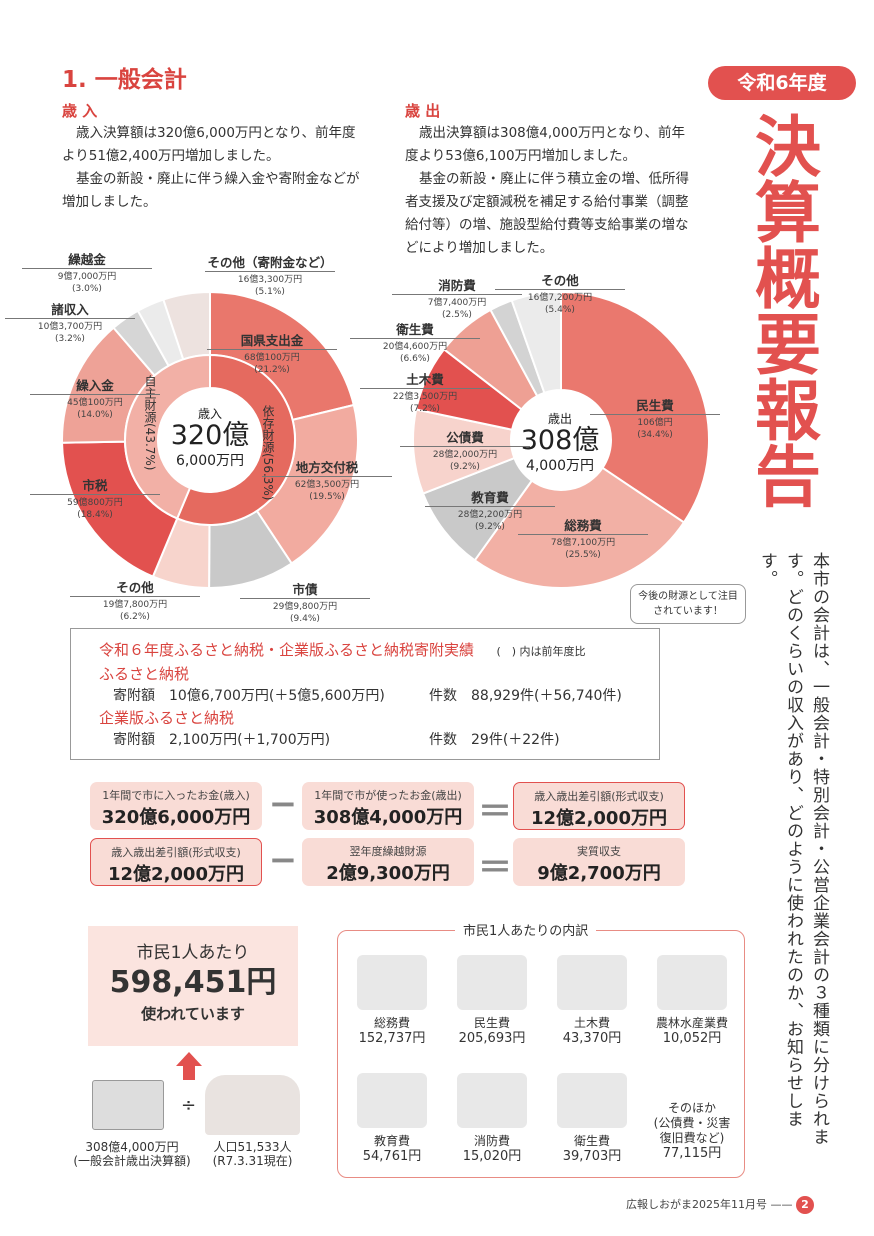  What do you see at coordinates (210, 461) in the screenshot?
I see `revenue-center-small: 6,000万円` at bounding box center [210, 461].